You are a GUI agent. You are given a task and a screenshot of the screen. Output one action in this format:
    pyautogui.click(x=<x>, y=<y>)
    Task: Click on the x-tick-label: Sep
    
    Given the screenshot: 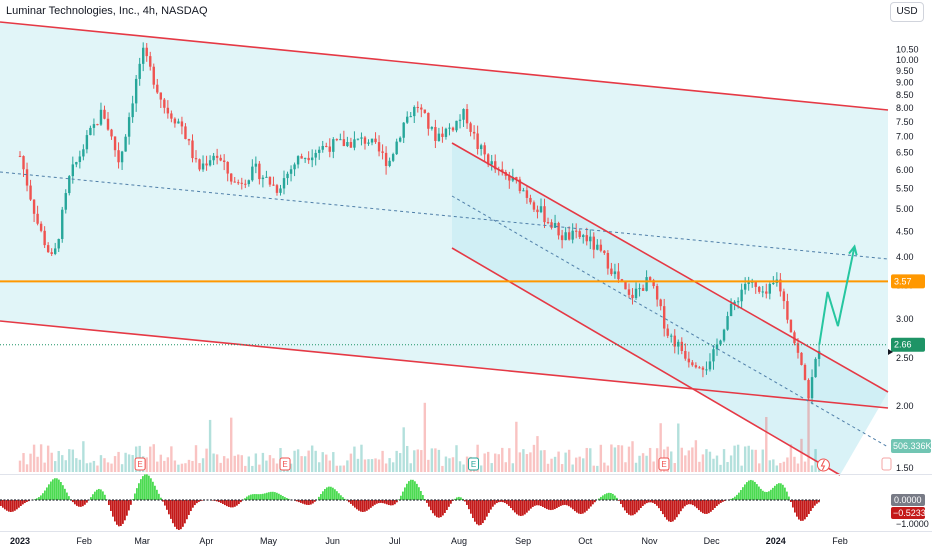 What is the action you would take?
    pyautogui.click(x=523, y=541)
    